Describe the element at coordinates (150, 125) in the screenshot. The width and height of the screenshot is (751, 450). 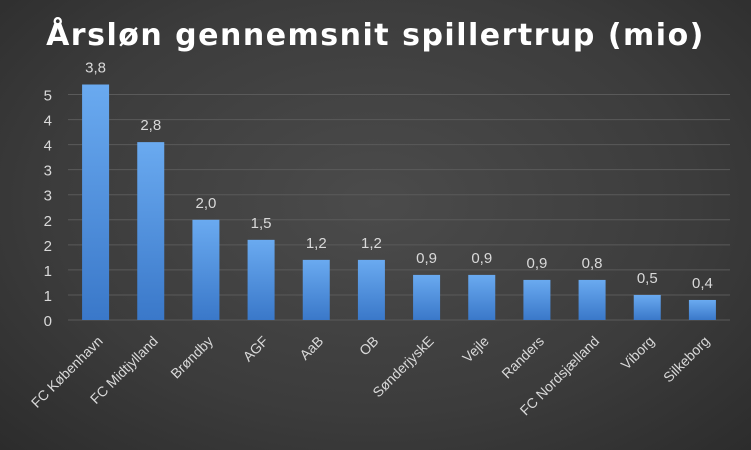
I see `data-label: 2,8` at that location.